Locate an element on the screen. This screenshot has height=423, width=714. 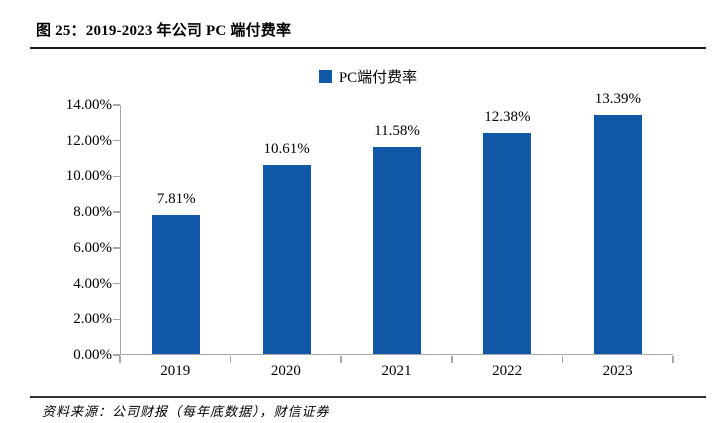
bar-2022 is located at coordinates (507, 243).